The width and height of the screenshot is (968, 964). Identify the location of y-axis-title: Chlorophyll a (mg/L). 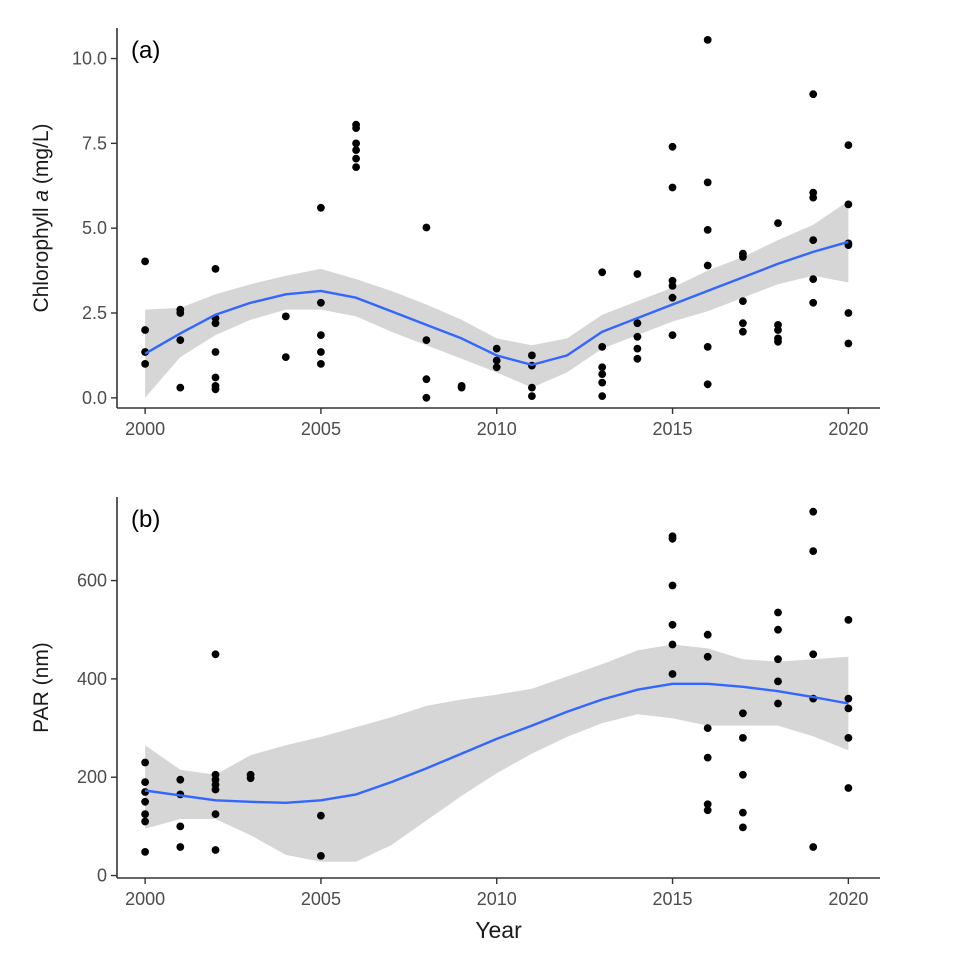
(41, 217).